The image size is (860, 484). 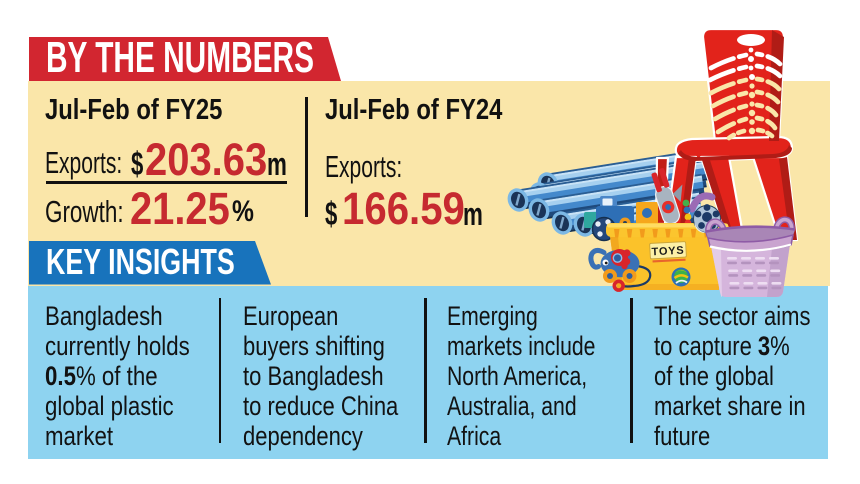 What do you see at coordinates (668, 252) in the screenshot?
I see `svg-text: TOYS` at bounding box center [668, 252].